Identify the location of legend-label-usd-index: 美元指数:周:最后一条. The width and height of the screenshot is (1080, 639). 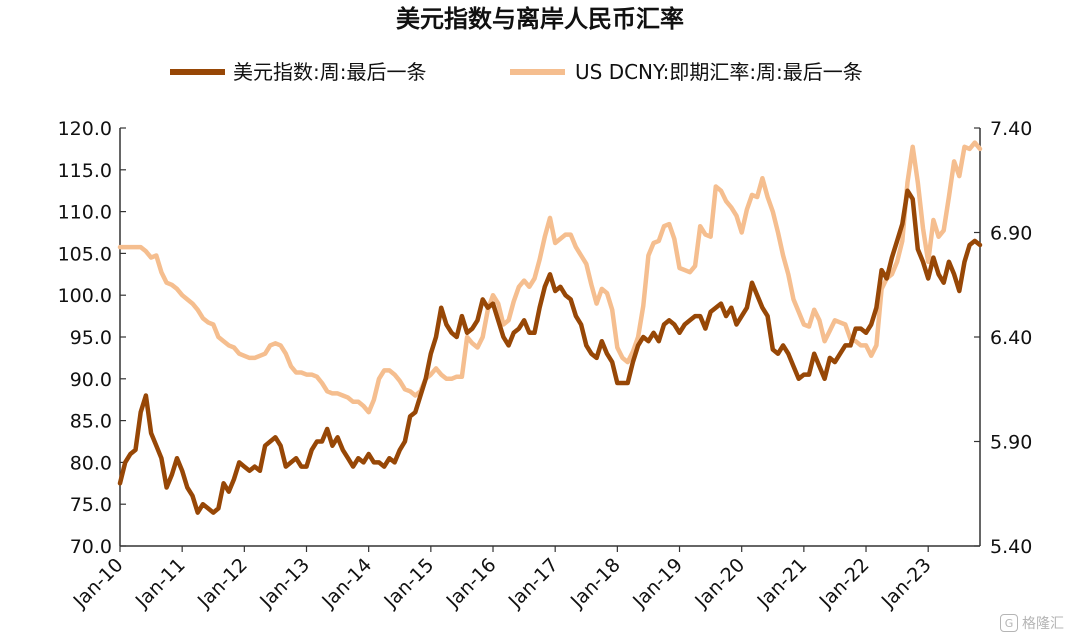
(329, 72).